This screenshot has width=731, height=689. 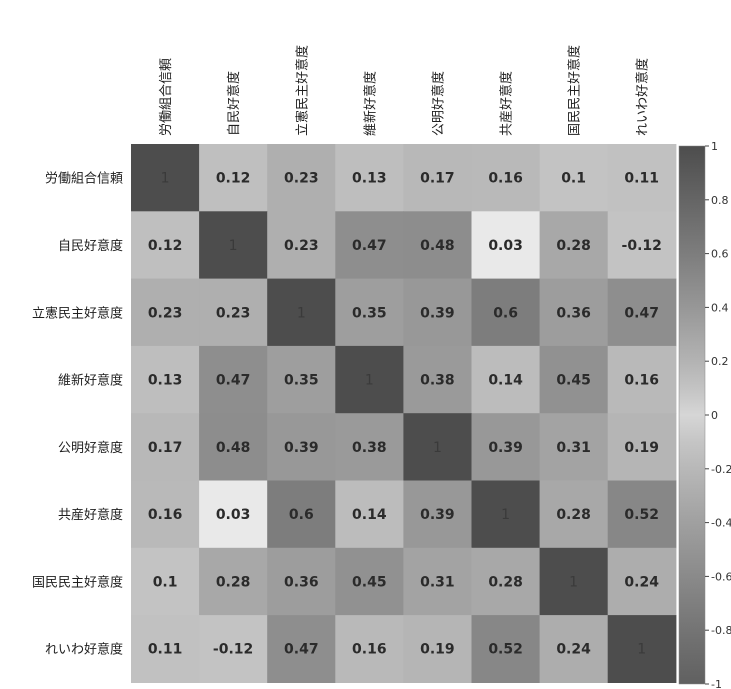 I want to click on cell-value-label: 0.13, so click(x=165, y=381).